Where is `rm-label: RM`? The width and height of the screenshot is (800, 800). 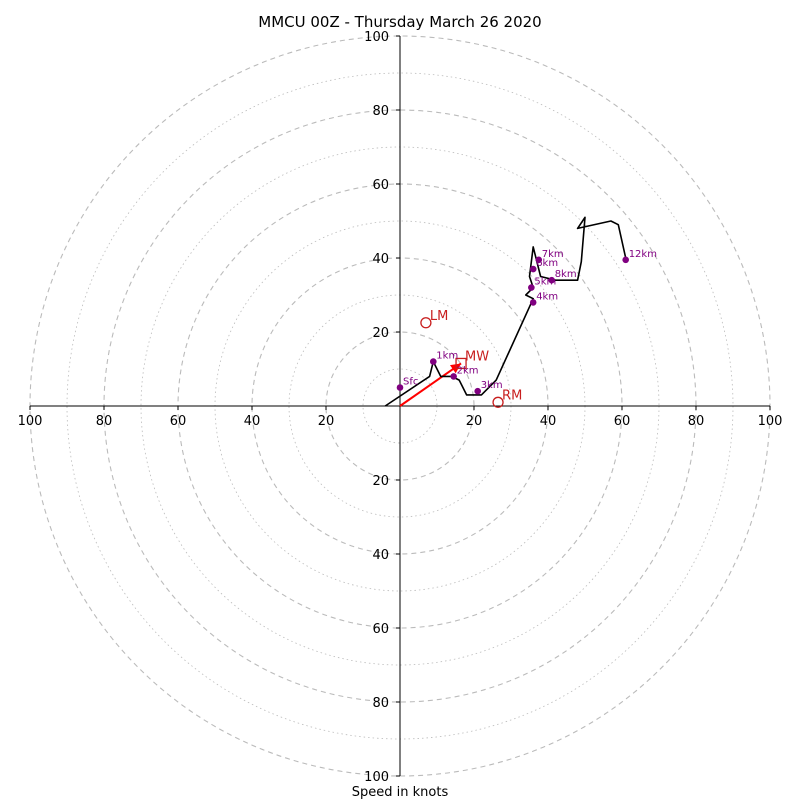 rm-label: RM is located at coordinates (512, 395).